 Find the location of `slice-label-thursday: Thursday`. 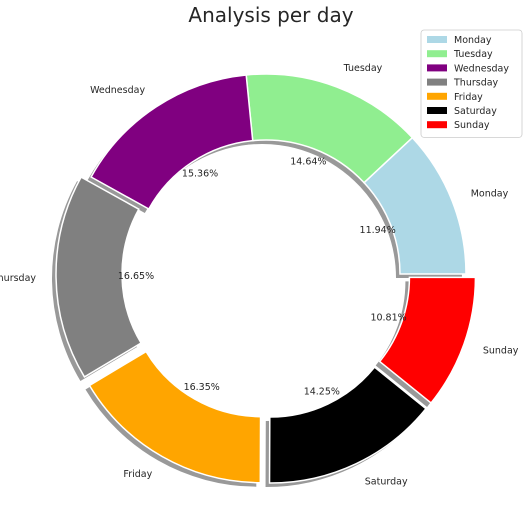

slice-label-thursday: Thursday is located at coordinates (18, 278).